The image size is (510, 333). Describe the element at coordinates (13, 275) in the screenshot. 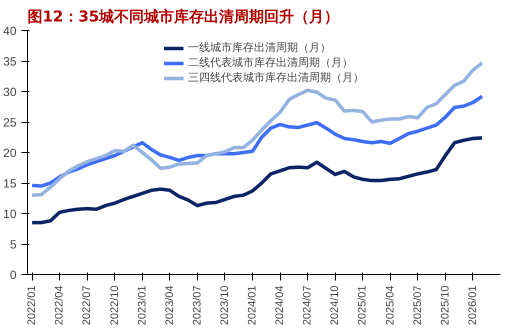

I see `y-tick-label: 0` at that location.